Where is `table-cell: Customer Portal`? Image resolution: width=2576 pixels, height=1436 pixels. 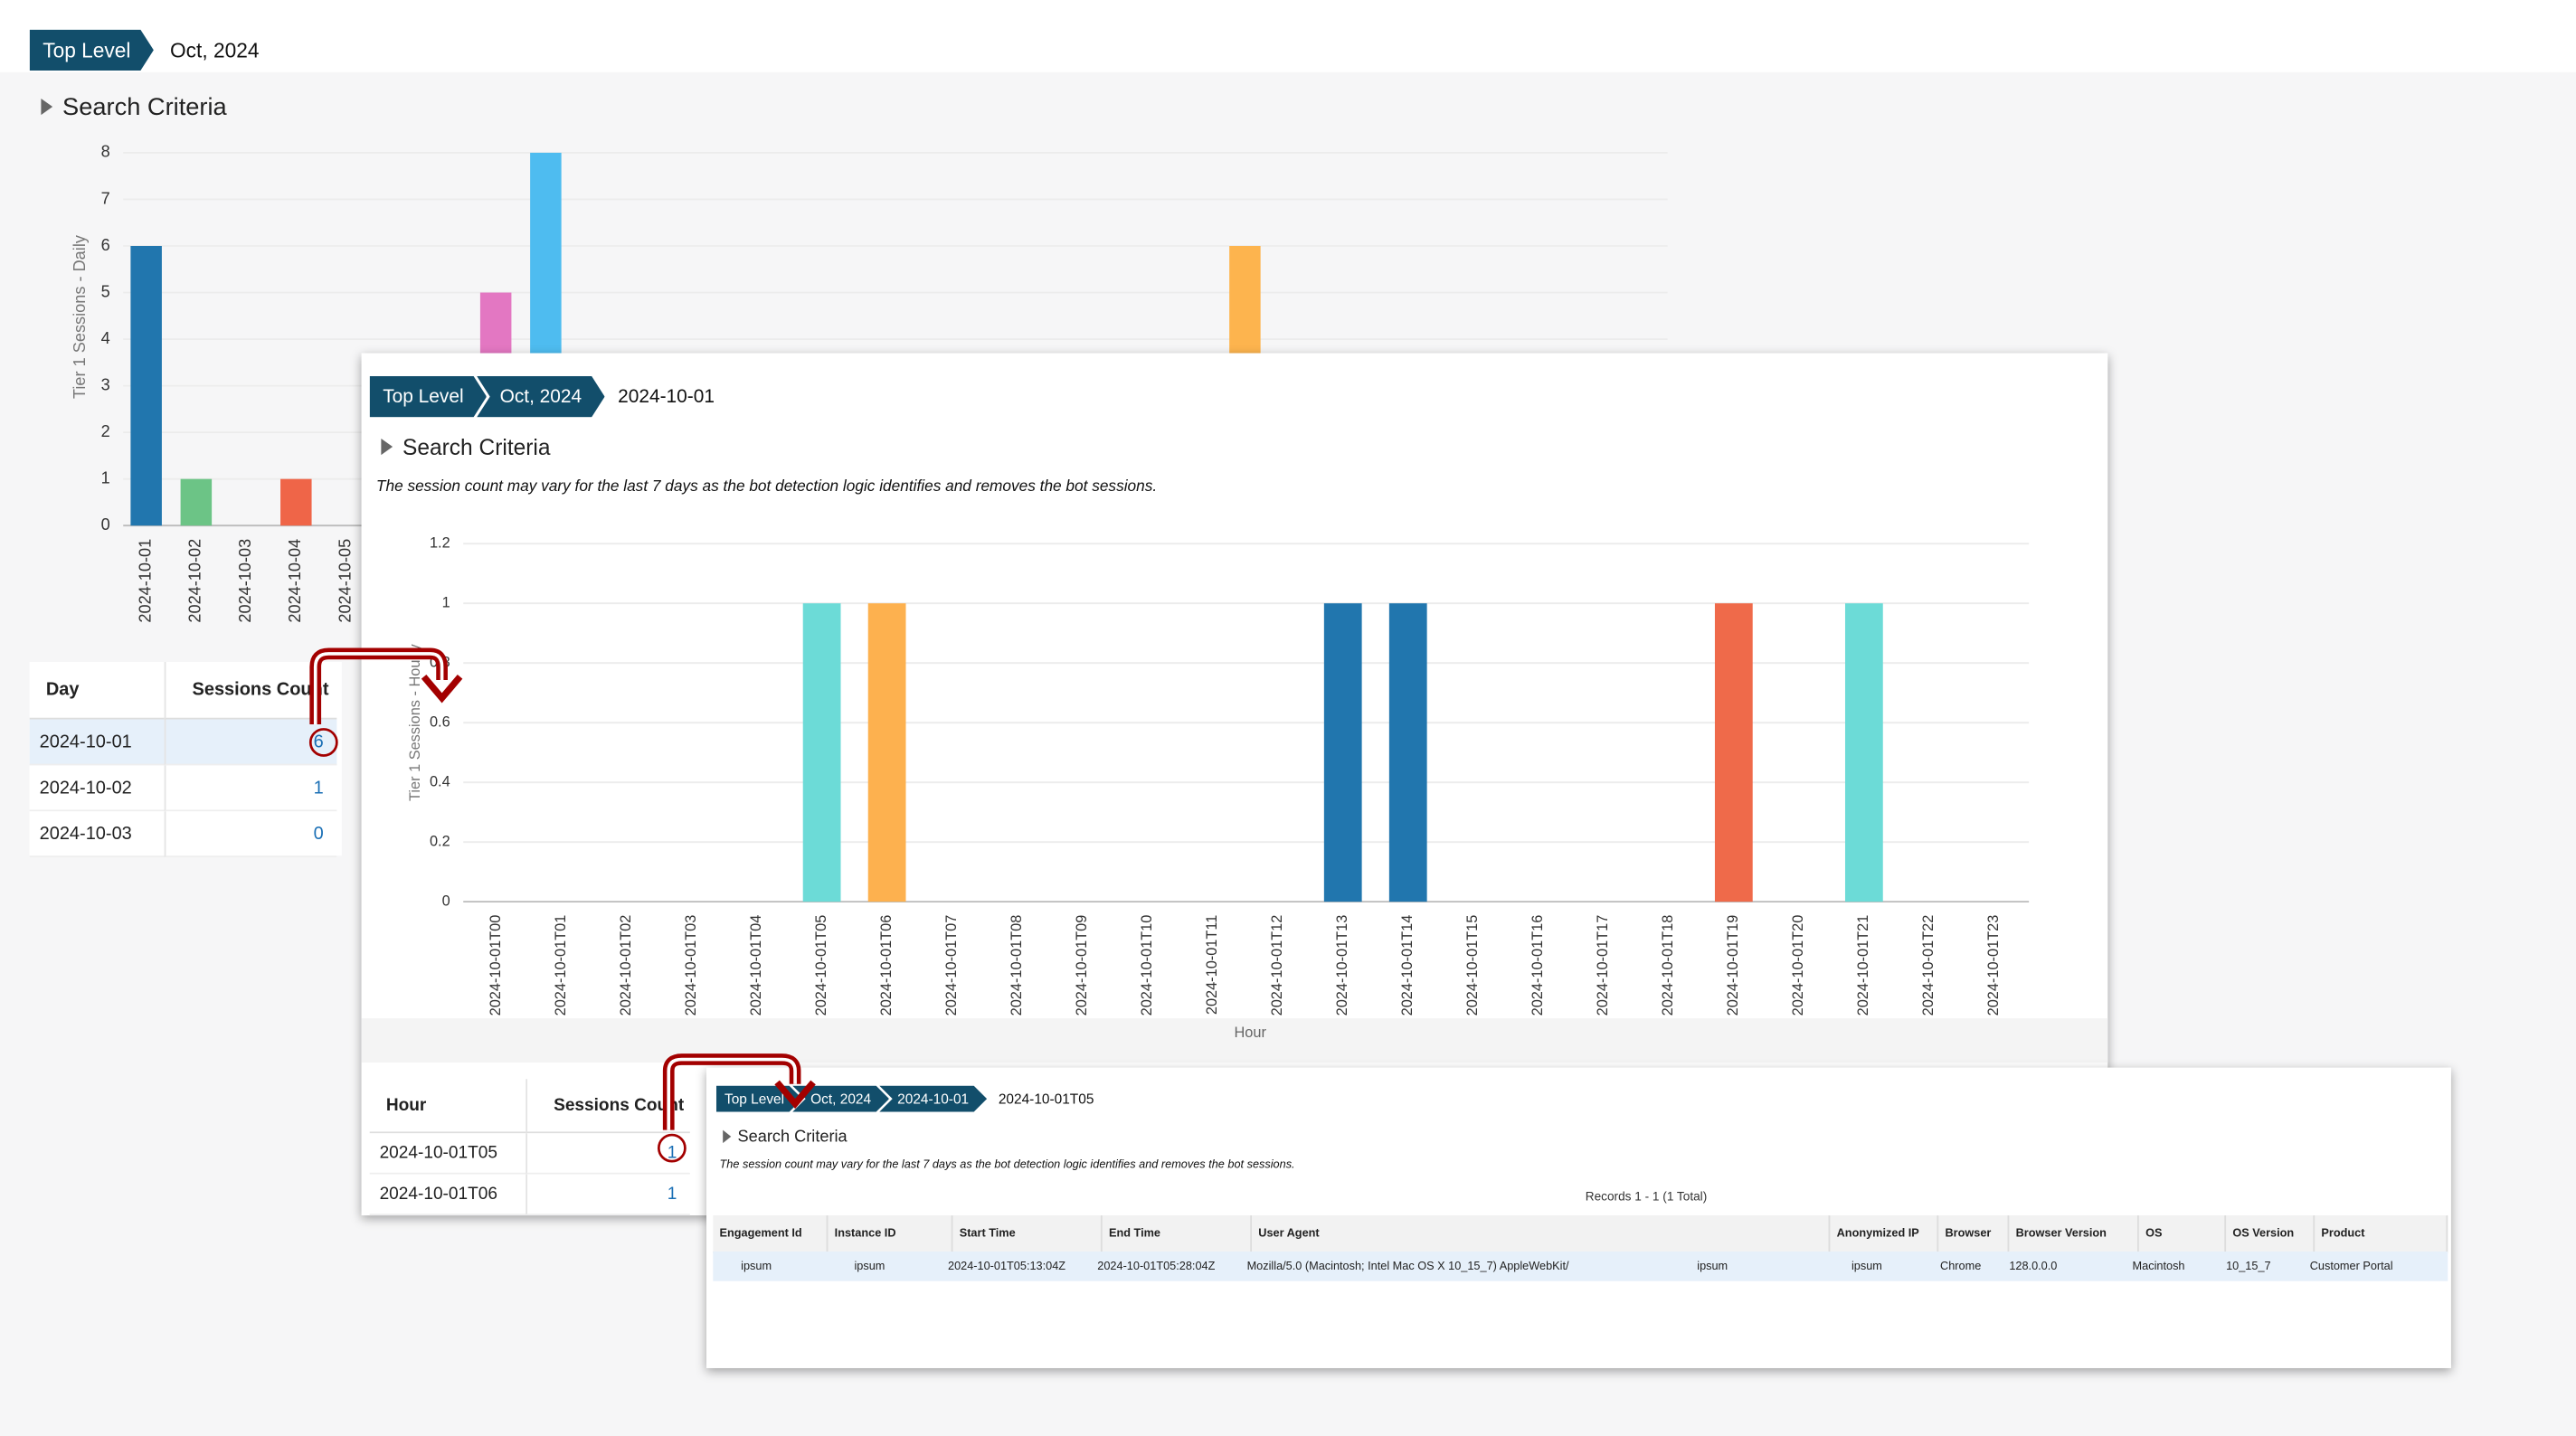 table-cell: Customer Portal is located at coordinates (2351, 1266).